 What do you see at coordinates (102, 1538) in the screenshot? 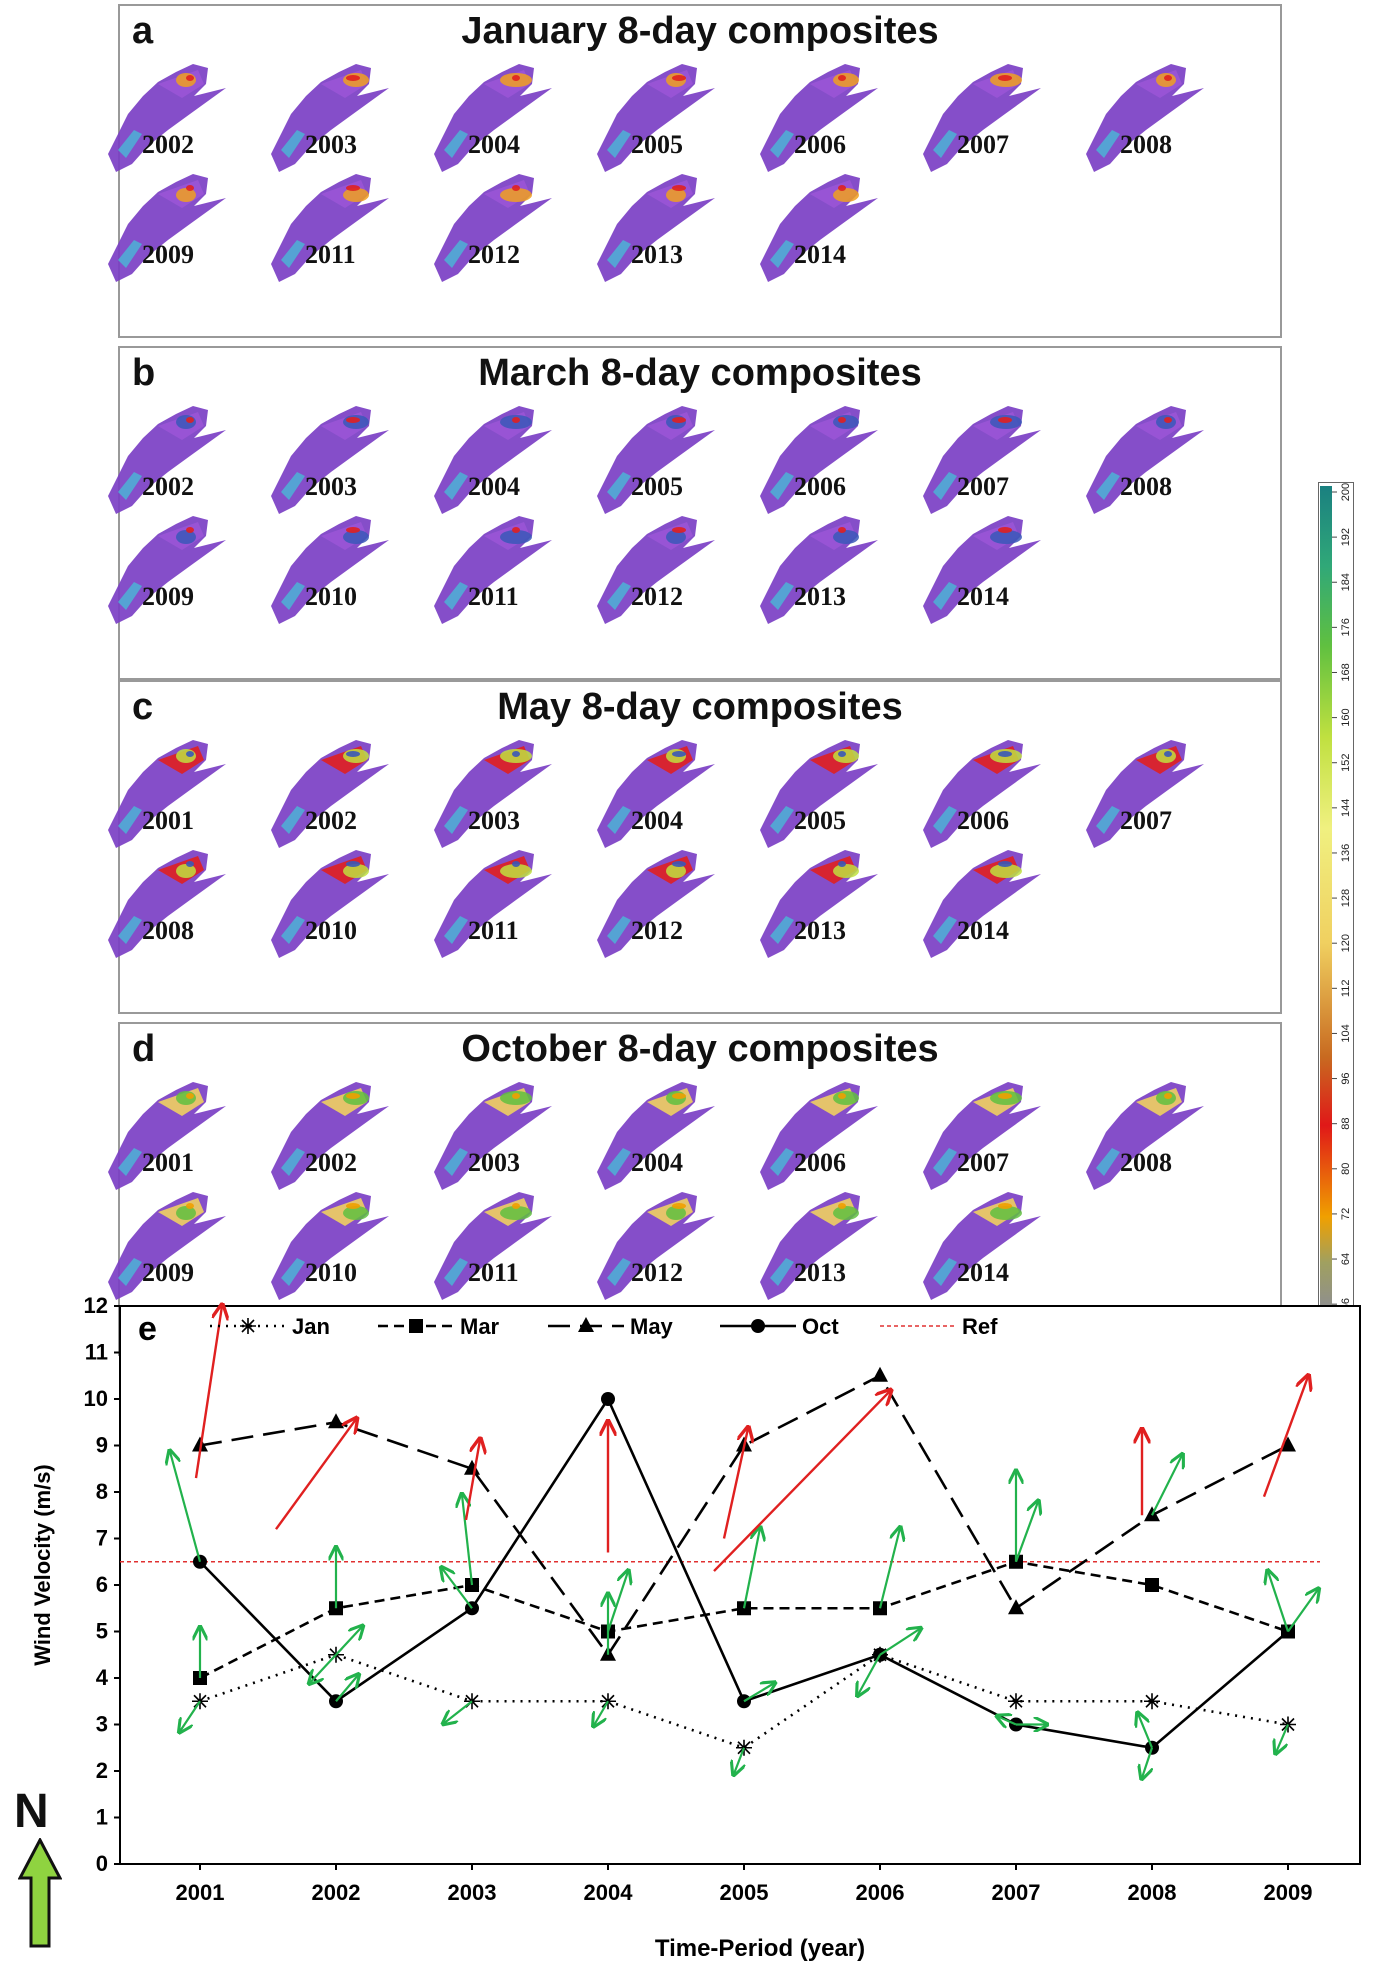
I see `y-tick-label: 7` at bounding box center [102, 1538].